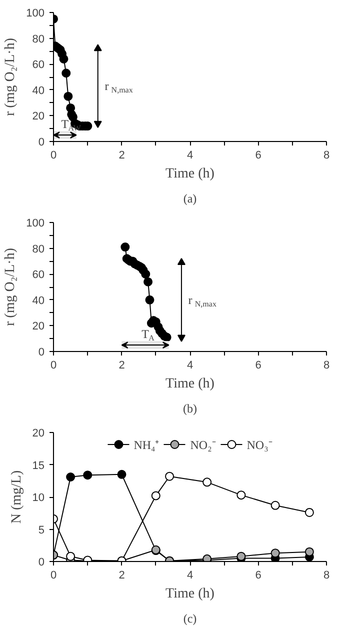  Describe the element at coordinates (190, 409) in the screenshot. I see `text: (b)` at that location.